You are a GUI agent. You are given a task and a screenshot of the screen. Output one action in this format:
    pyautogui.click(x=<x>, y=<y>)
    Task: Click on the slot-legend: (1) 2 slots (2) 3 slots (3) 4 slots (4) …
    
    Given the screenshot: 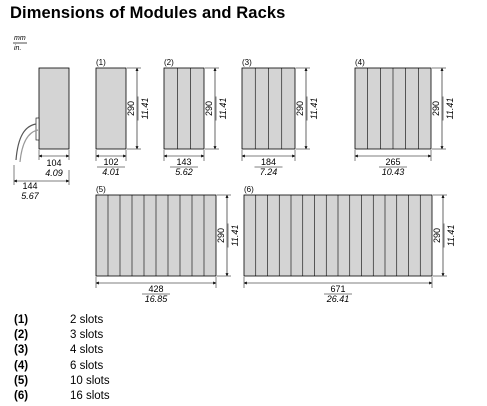 What is the action you would take?
    pyautogui.click(x=62, y=358)
    